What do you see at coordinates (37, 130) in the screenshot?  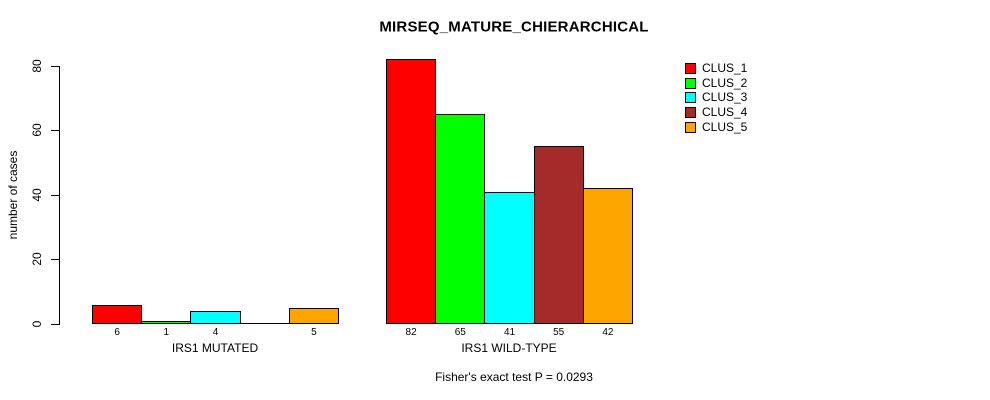 I see `y-tick-label: 60` at bounding box center [37, 130].